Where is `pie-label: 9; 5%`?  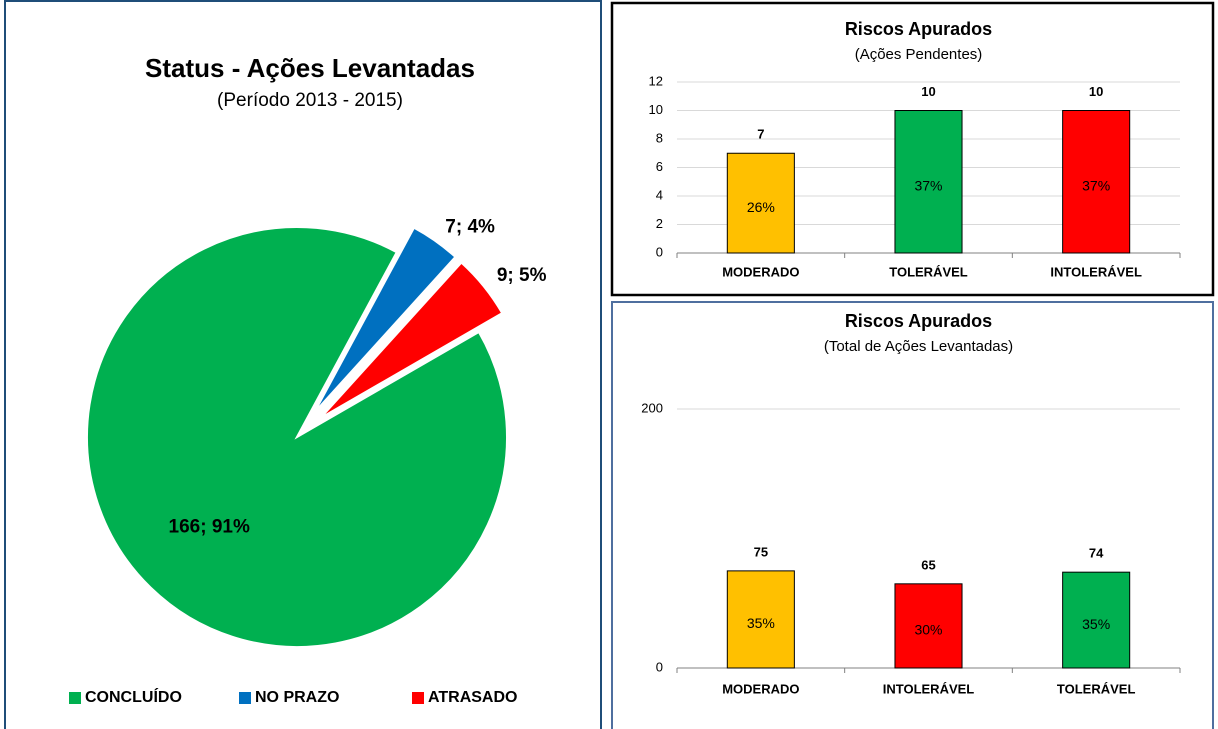
pie-label: 9; 5% is located at coordinates (522, 275).